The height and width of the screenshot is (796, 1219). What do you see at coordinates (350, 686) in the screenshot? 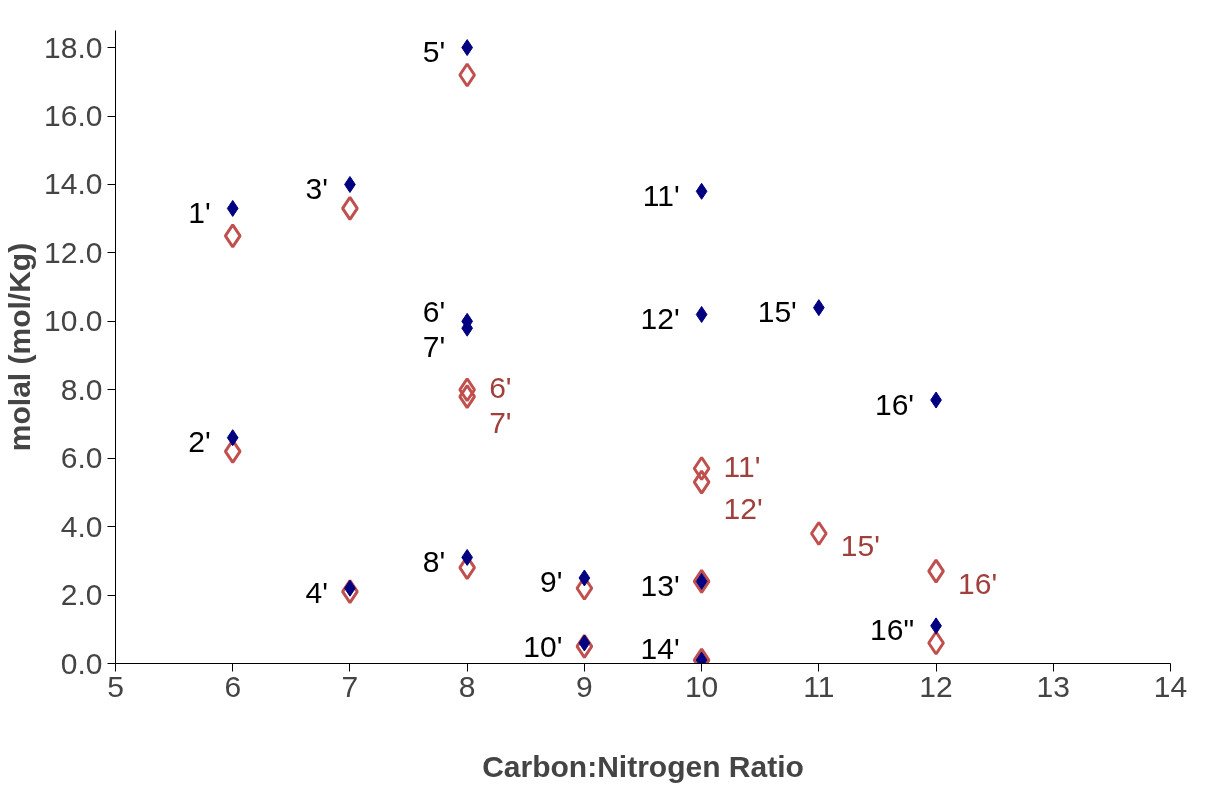
I see `x-tick-label: 7` at bounding box center [350, 686].